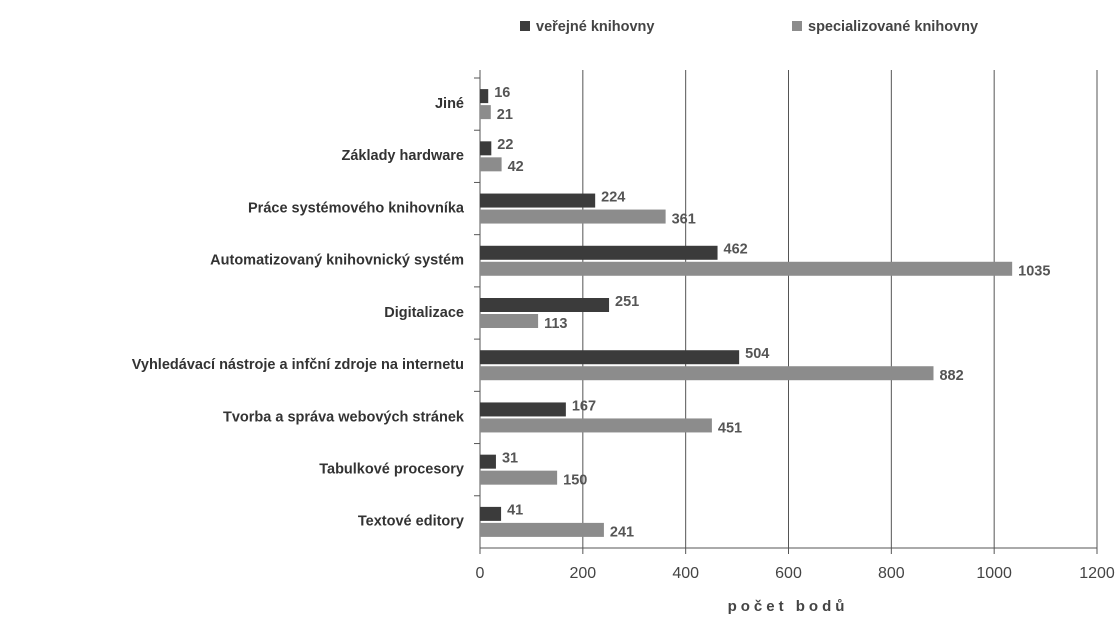  What do you see at coordinates (736, 250) in the screenshot?
I see `value-label: 462` at bounding box center [736, 250].